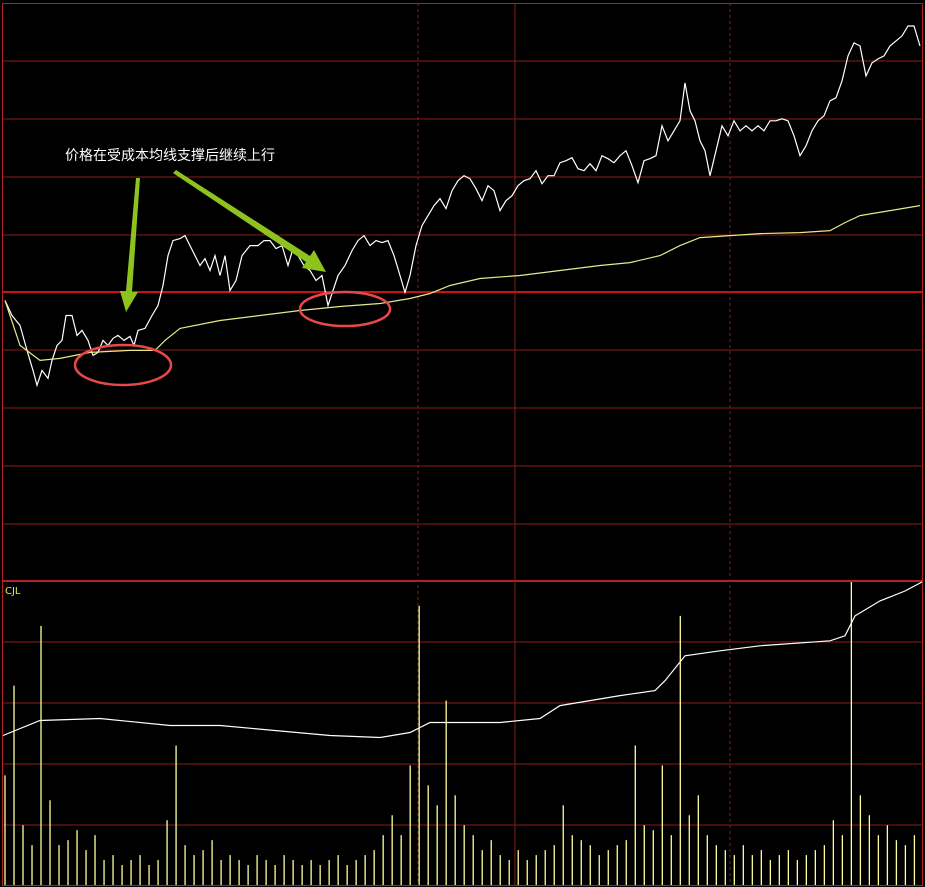 The width and height of the screenshot is (925, 887). Describe the element at coordinates (232, 278) in the screenshot. I see `annotation-shapes` at that location.